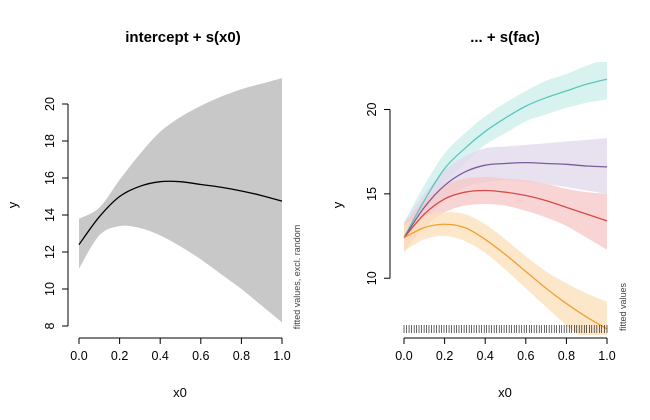  What do you see at coordinates (50, 252) in the screenshot?
I see `y-tick-label-0-2: 12` at bounding box center [50, 252].